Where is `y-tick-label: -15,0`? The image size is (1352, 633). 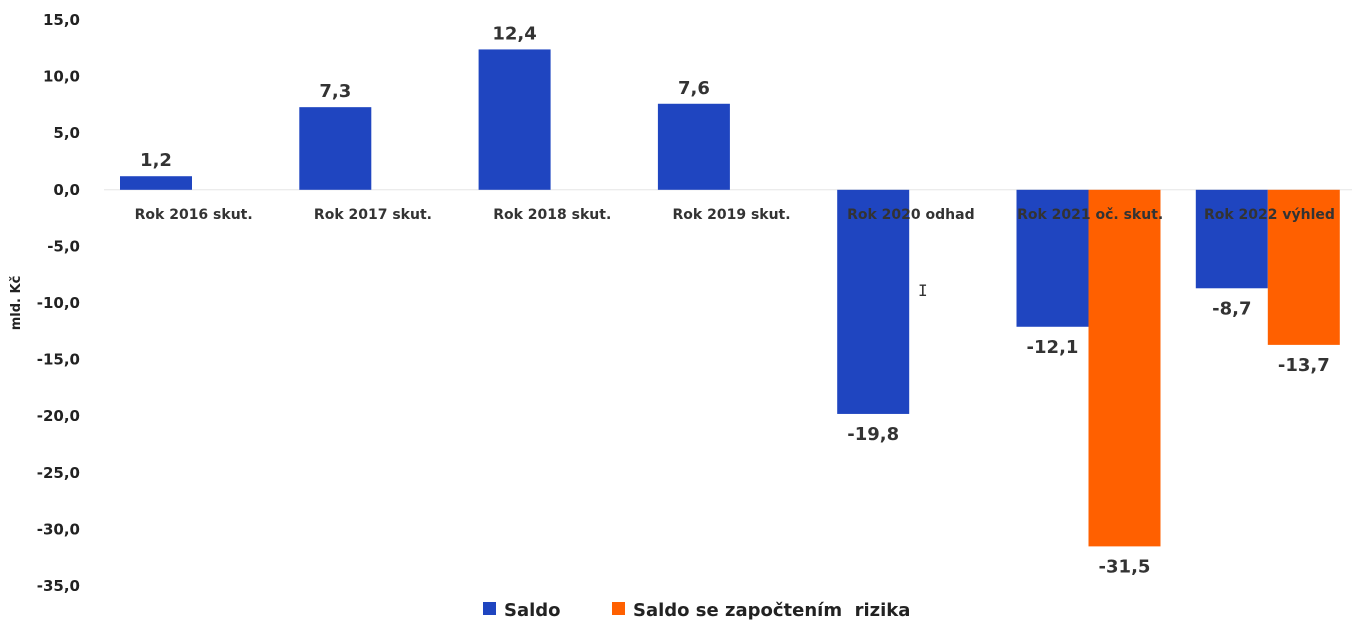 y-tick-label: -15,0 is located at coordinates (58, 360).